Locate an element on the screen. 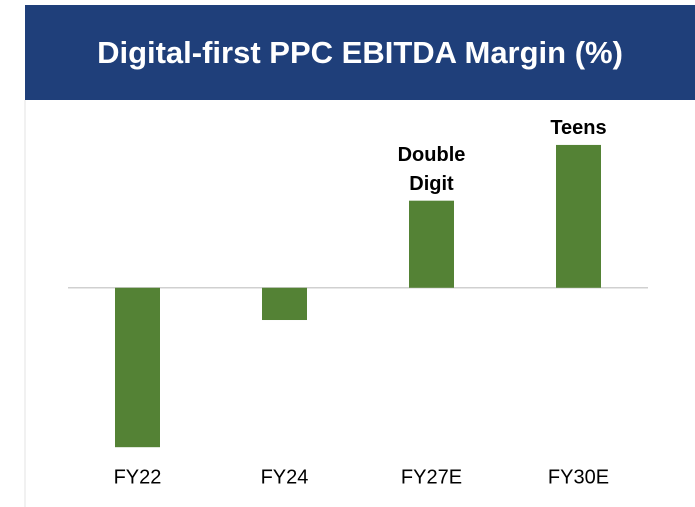  x-tick-label: FY24 is located at coordinates (285, 477).